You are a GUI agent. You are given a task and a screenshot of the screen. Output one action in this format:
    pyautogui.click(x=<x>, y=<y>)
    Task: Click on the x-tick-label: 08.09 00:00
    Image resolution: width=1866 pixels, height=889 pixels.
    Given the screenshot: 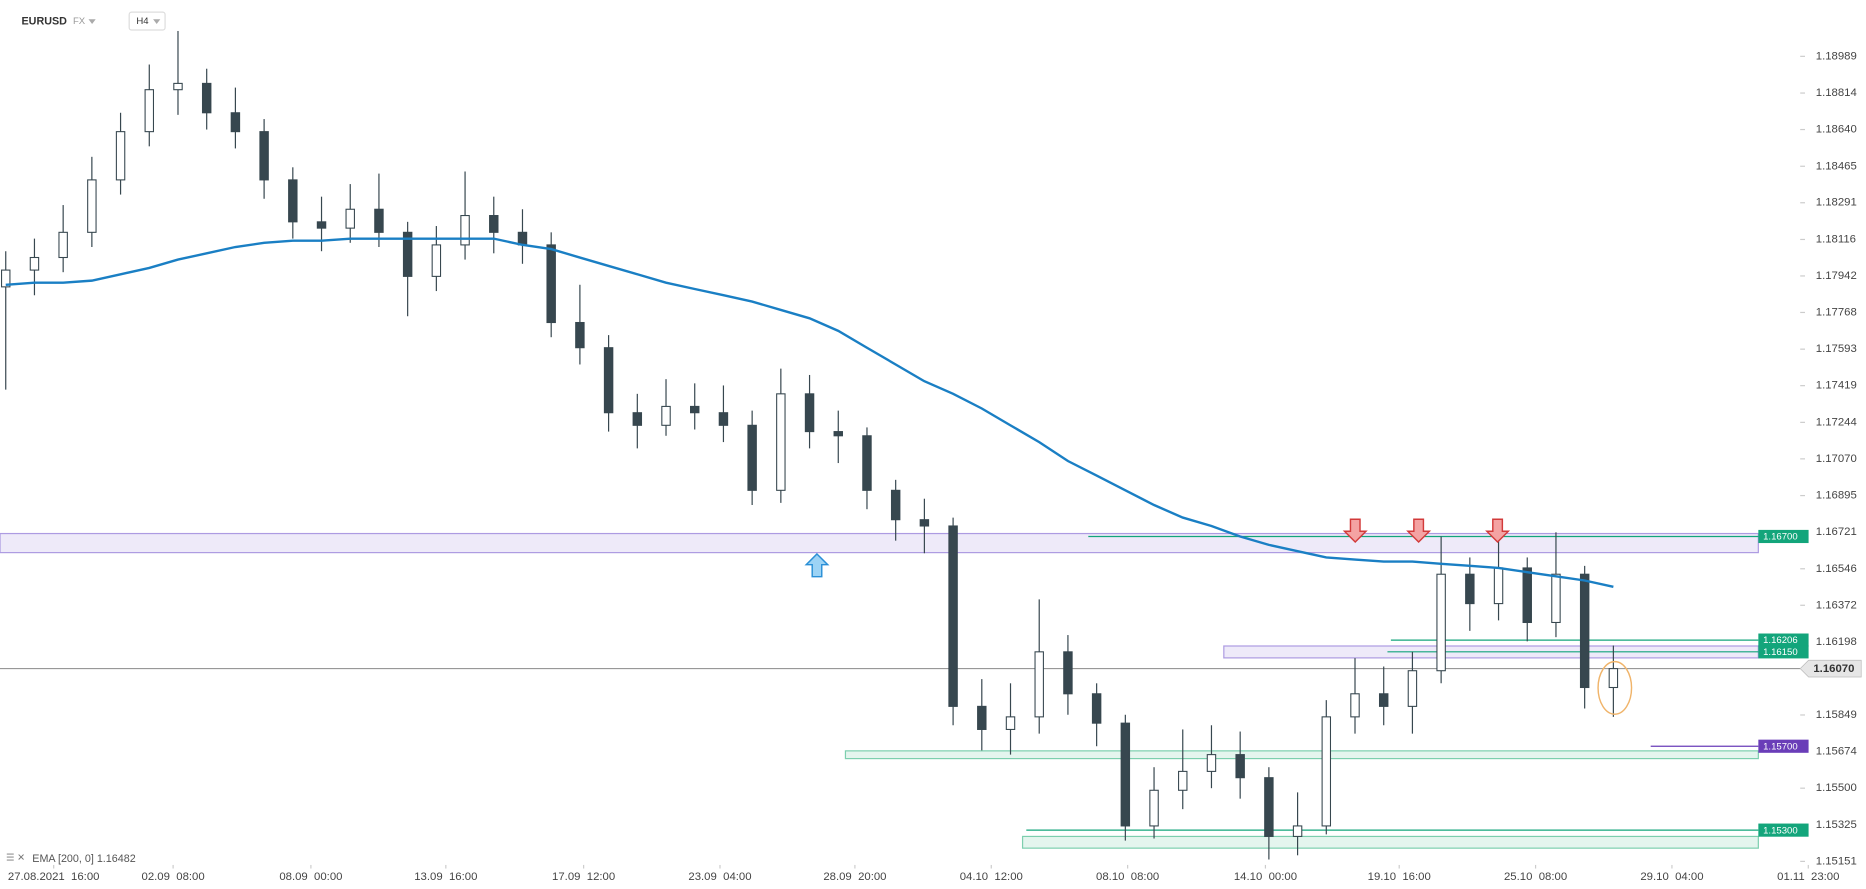 What is the action you would take?
    pyautogui.click(x=310, y=877)
    